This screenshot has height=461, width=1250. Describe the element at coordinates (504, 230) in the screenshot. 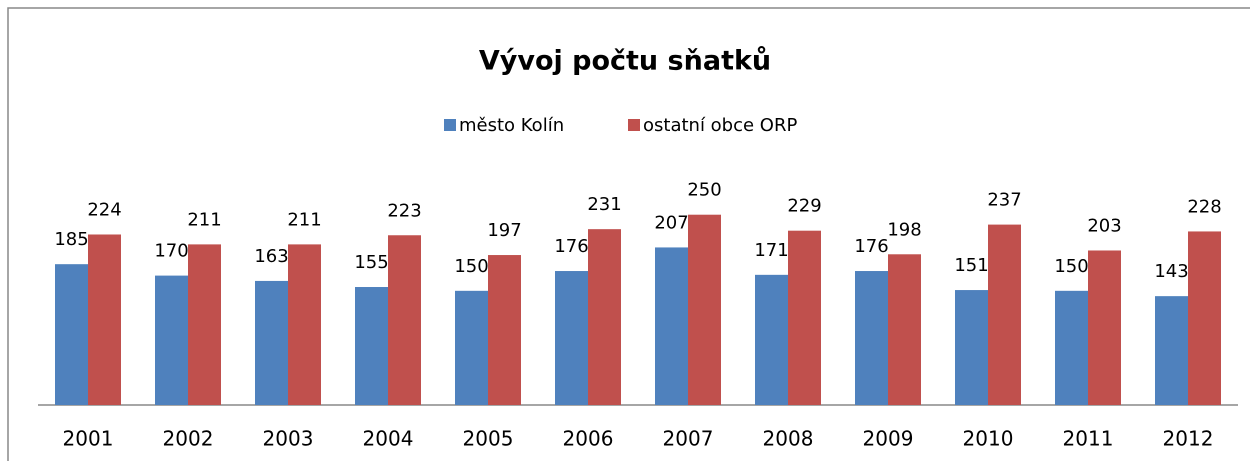

I see `data-label: 197` at that location.